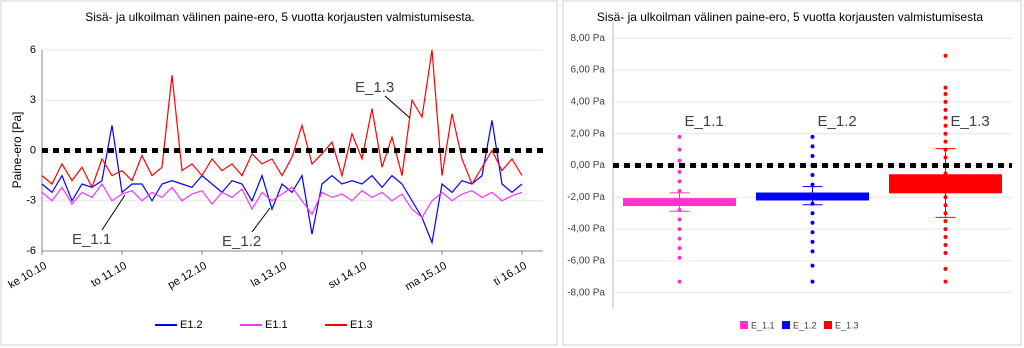 This screenshot has height=348, width=1024. Describe the element at coordinates (17, 150) in the screenshot. I see `y-axis-label: Paine-ero [Pa]` at that location.